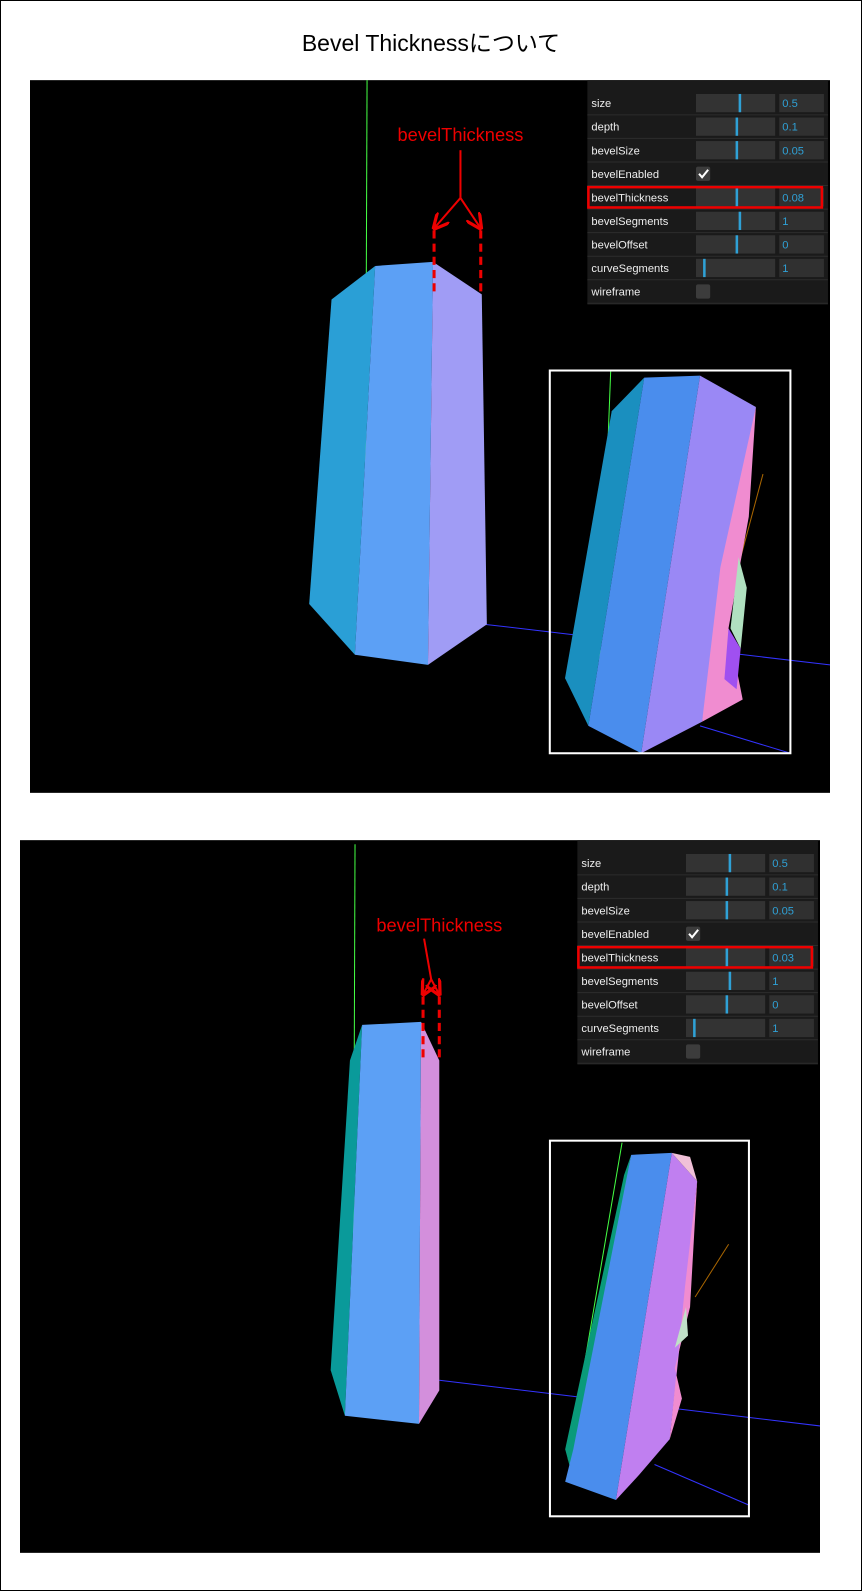 Image resolution: width=862 pixels, height=1591 pixels. What do you see at coordinates (783, 958) in the screenshot?
I see `control-value: 0.03` at bounding box center [783, 958].